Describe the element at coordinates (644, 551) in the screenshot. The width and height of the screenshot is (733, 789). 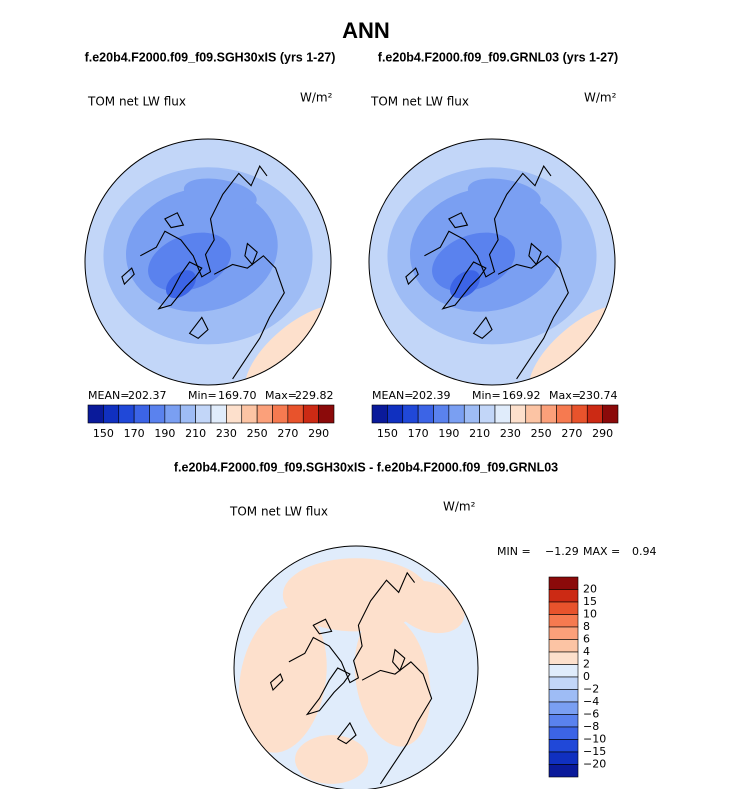
I see `stat-value: 0.94` at that location.